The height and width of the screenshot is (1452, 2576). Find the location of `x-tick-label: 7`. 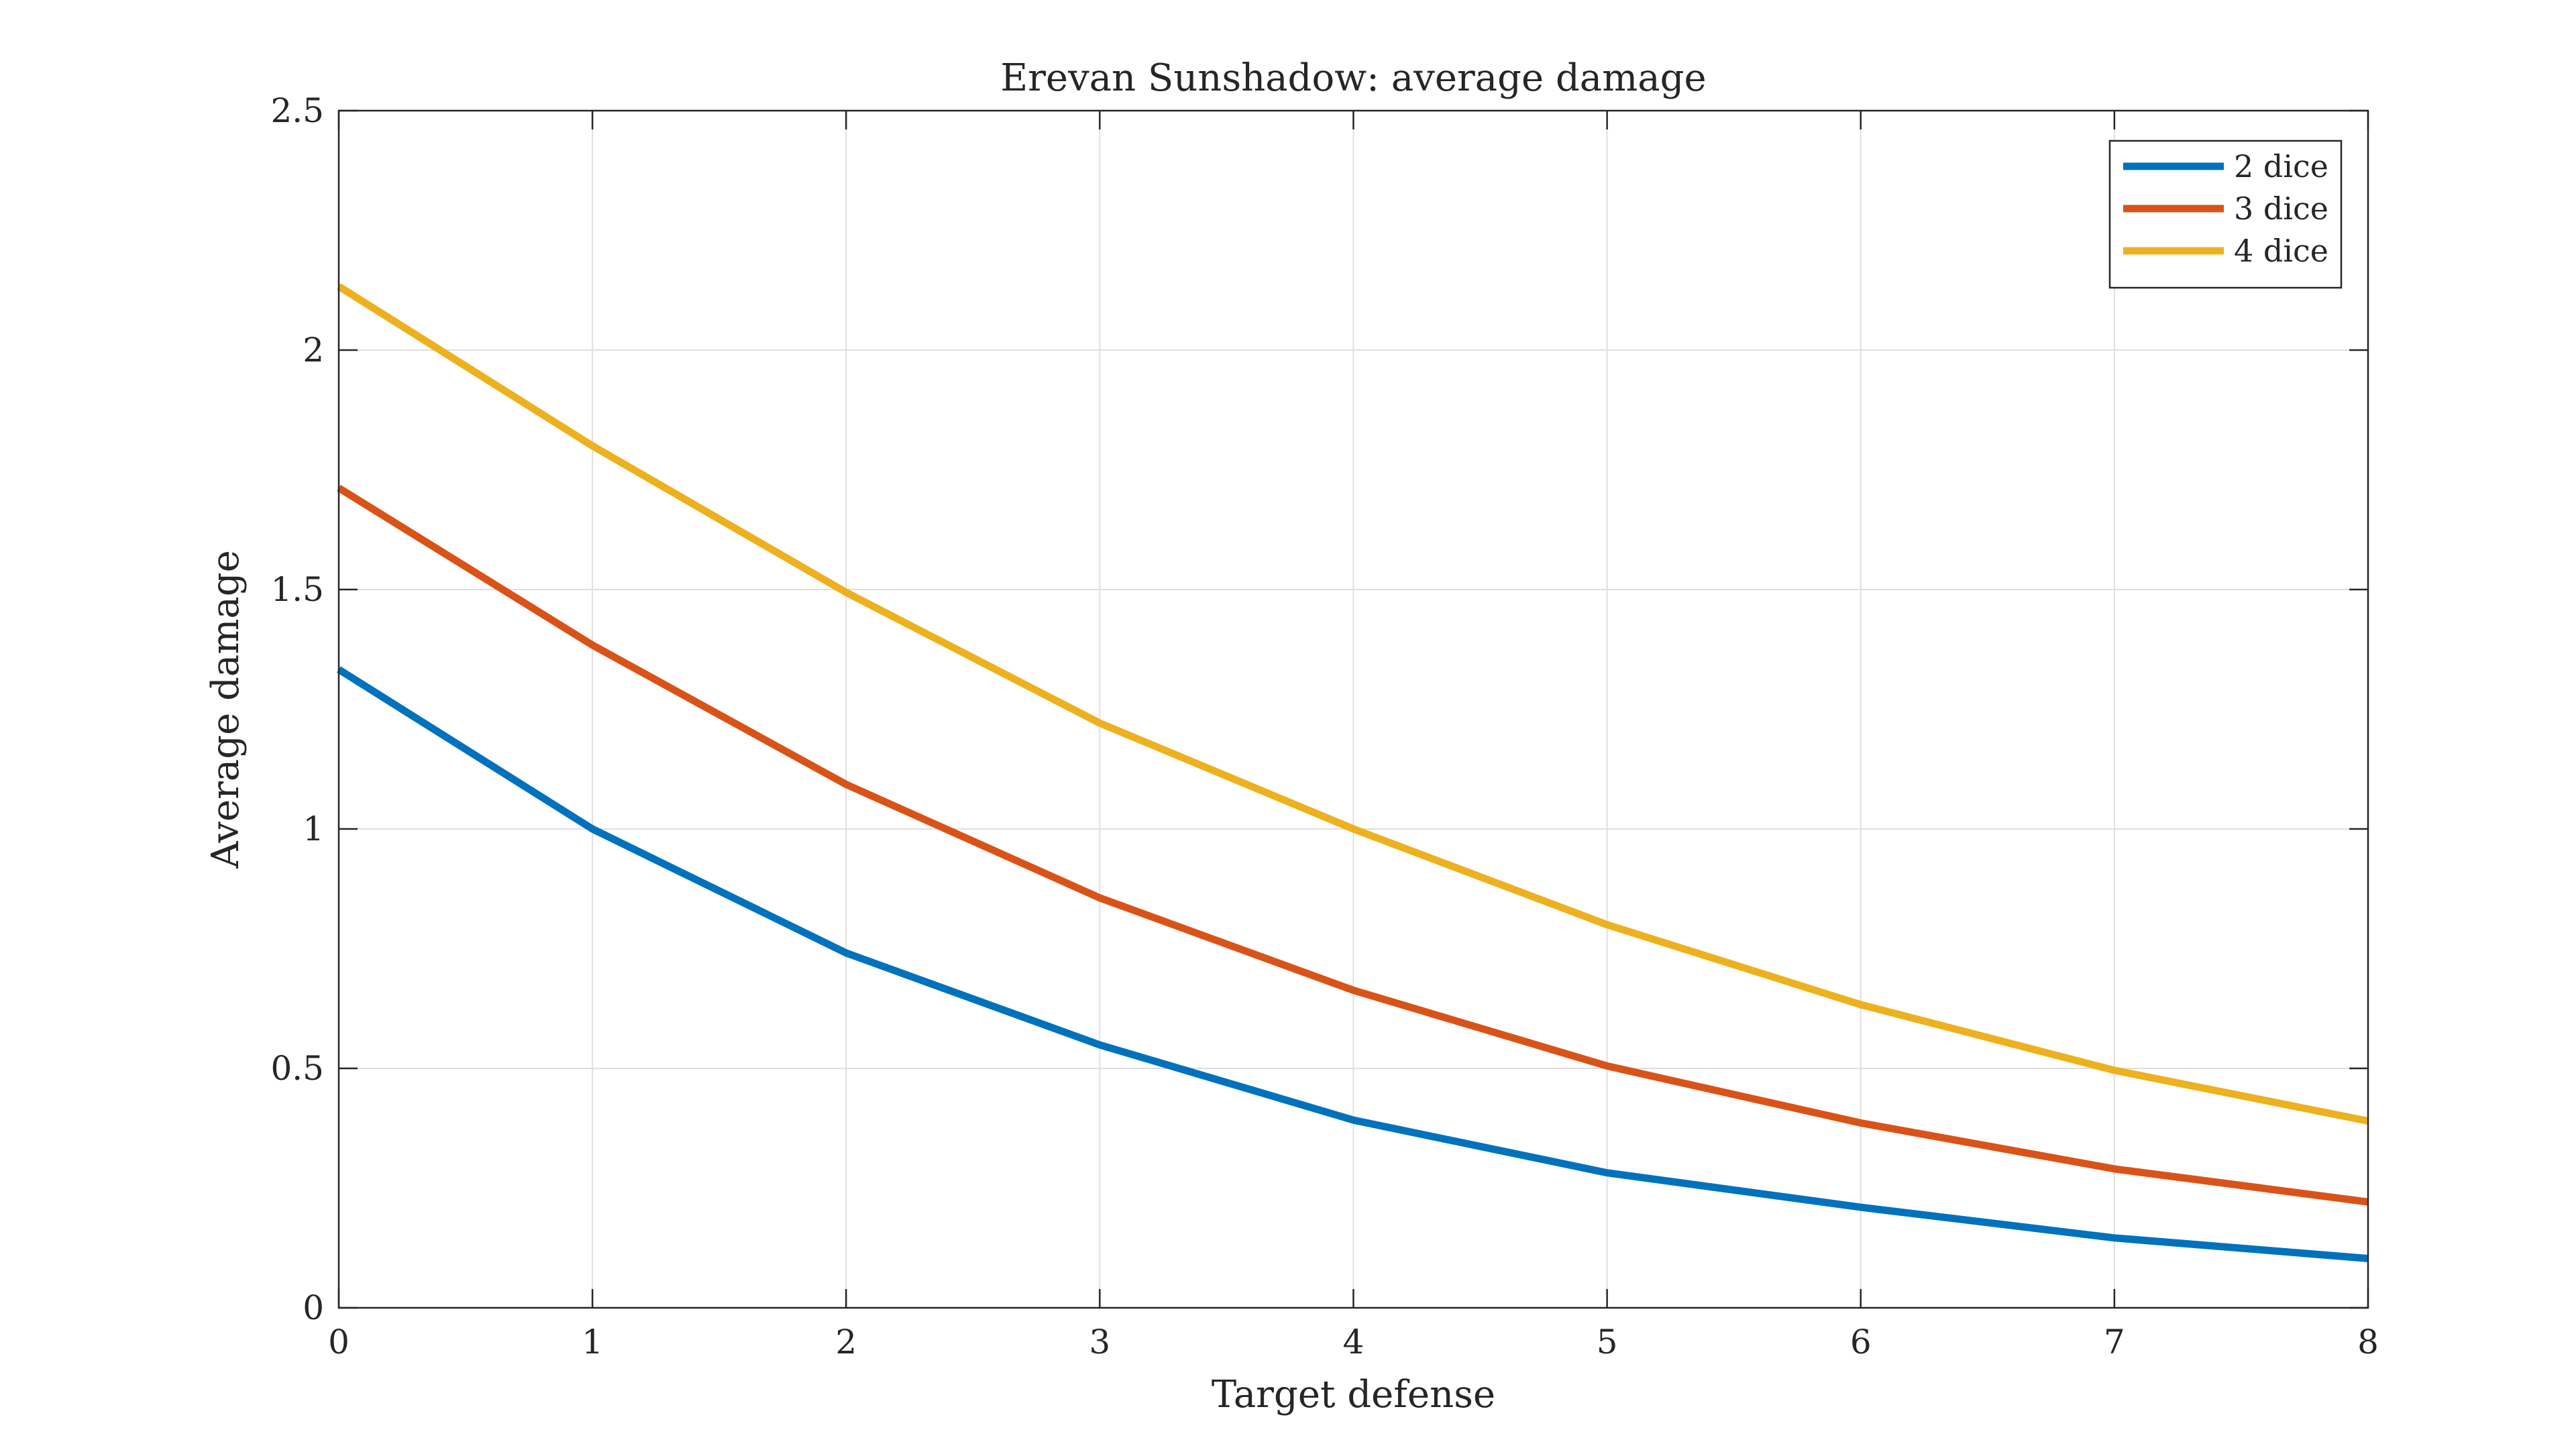

x-tick-label: 7 is located at coordinates (2114, 1342).